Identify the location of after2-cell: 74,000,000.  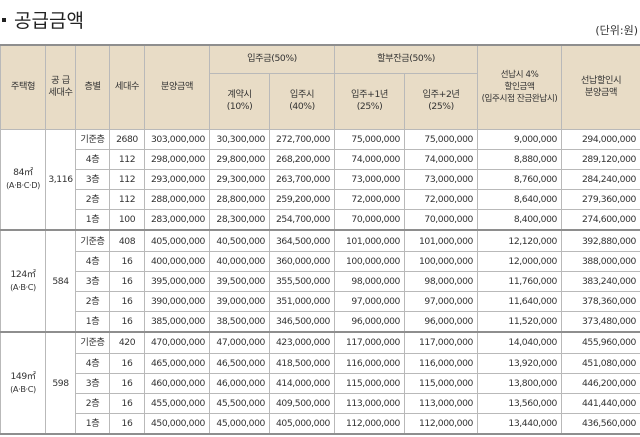
(441, 159).